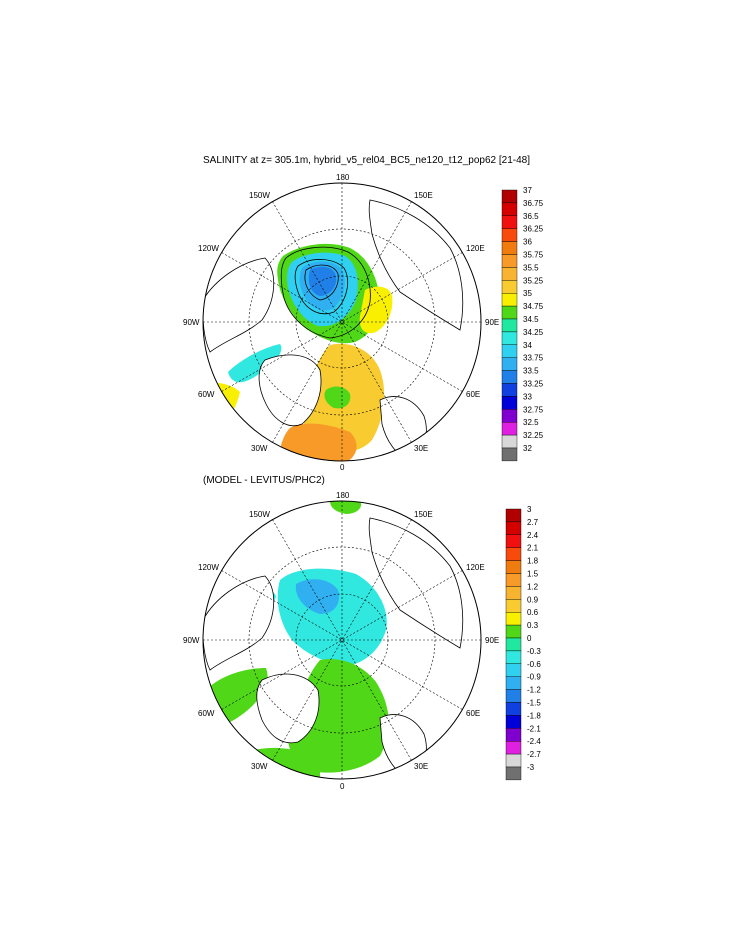 The width and height of the screenshot is (733, 945). What do you see at coordinates (533, 586) in the screenshot?
I see `colorbar_bottom-label-6: 1.2` at bounding box center [533, 586].